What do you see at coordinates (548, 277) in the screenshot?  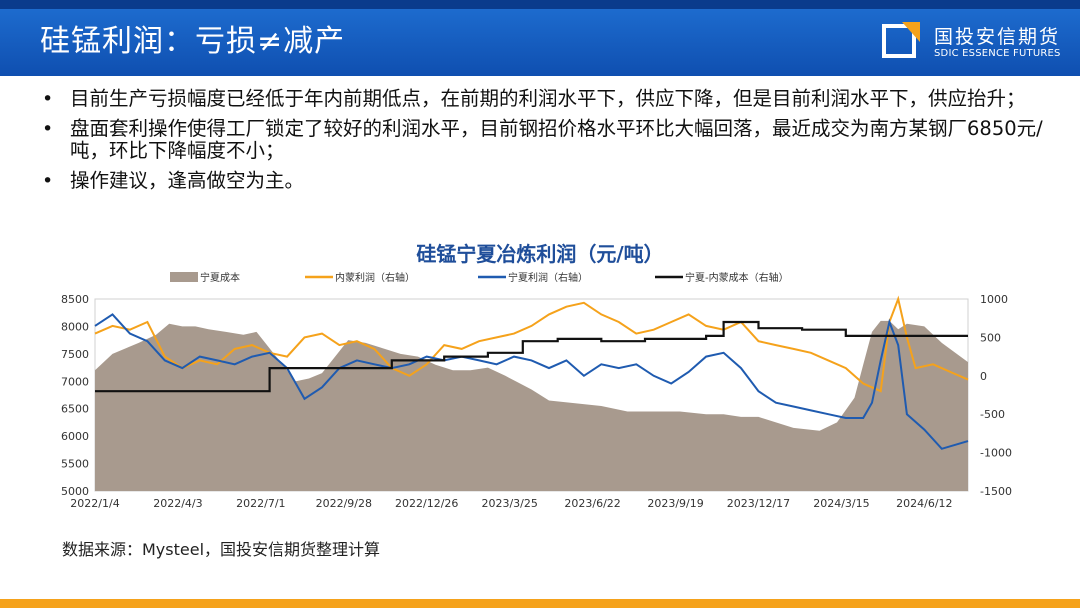 I see `legend-label: 宁夏利润（右轴）` at bounding box center [548, 277].